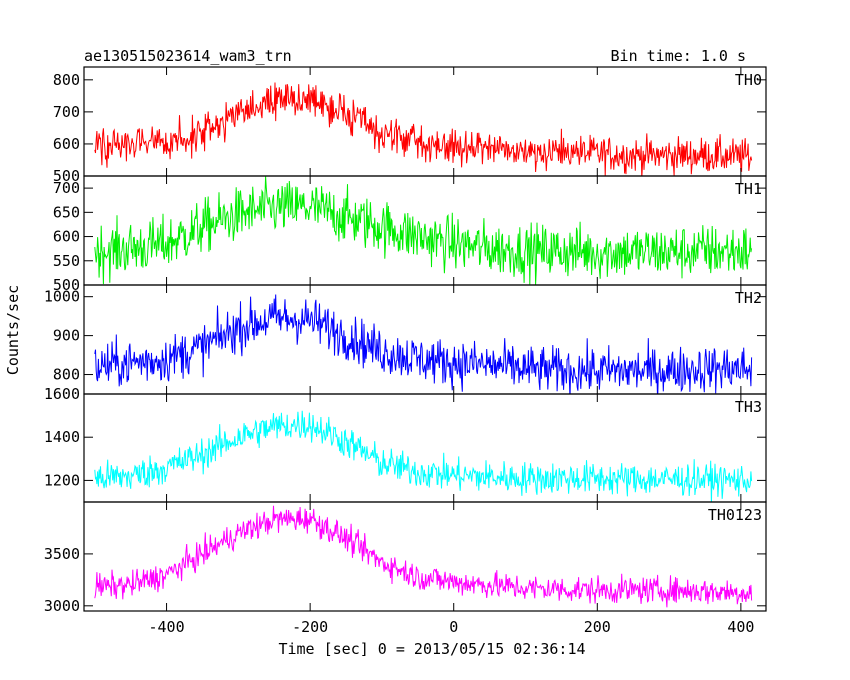 This screenshot has height=680, width=850. Describe the element at coordinates (62, 297) in the screenshot. I see `y-tick-label: 1000` at that location.